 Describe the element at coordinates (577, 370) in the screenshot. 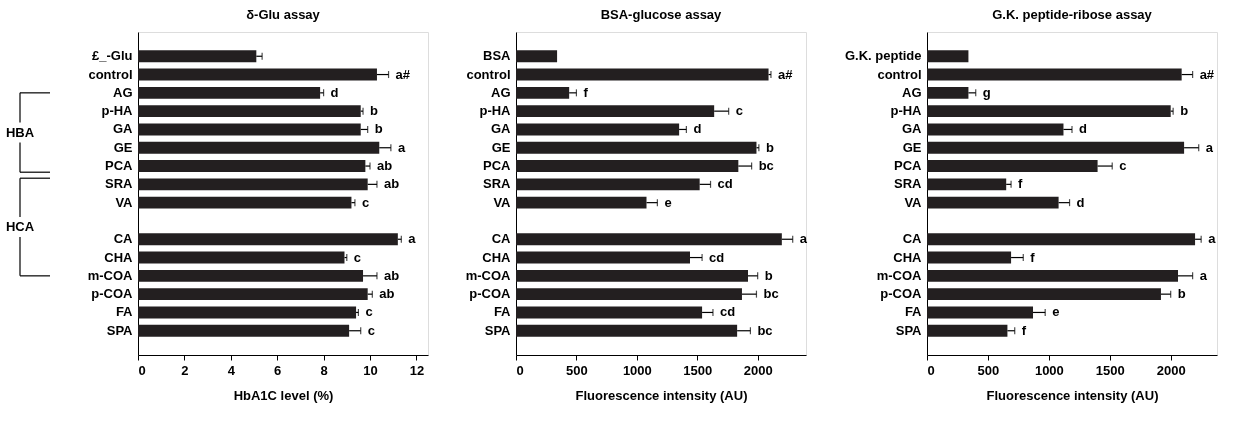

I see `x-tick-label: 500` at that location.